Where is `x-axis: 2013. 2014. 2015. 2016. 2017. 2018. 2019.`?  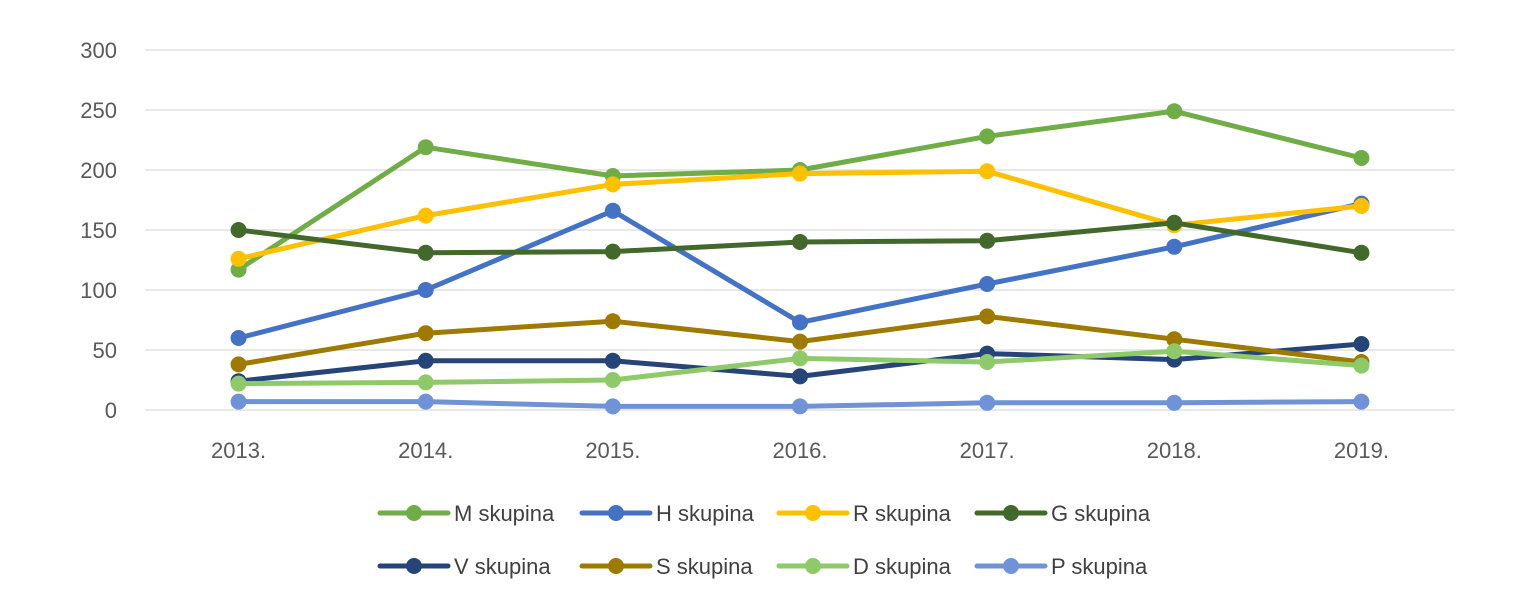 x-axis: 2013. 2014. 2015. 2016. 2017. 2018. 2019. is located at coordinates (800, 450).